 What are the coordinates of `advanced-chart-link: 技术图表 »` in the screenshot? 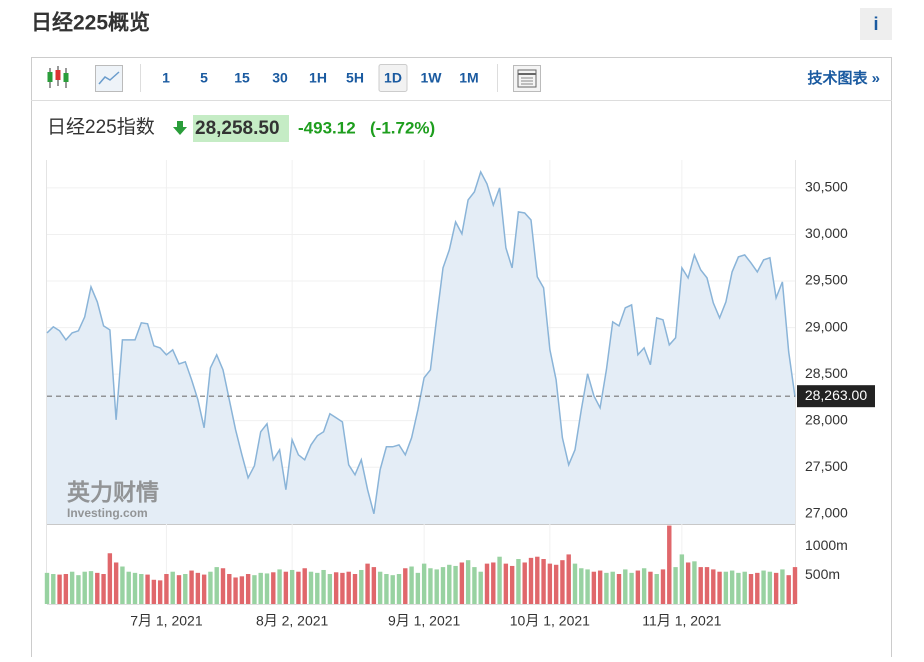 It's located at (843, 78).